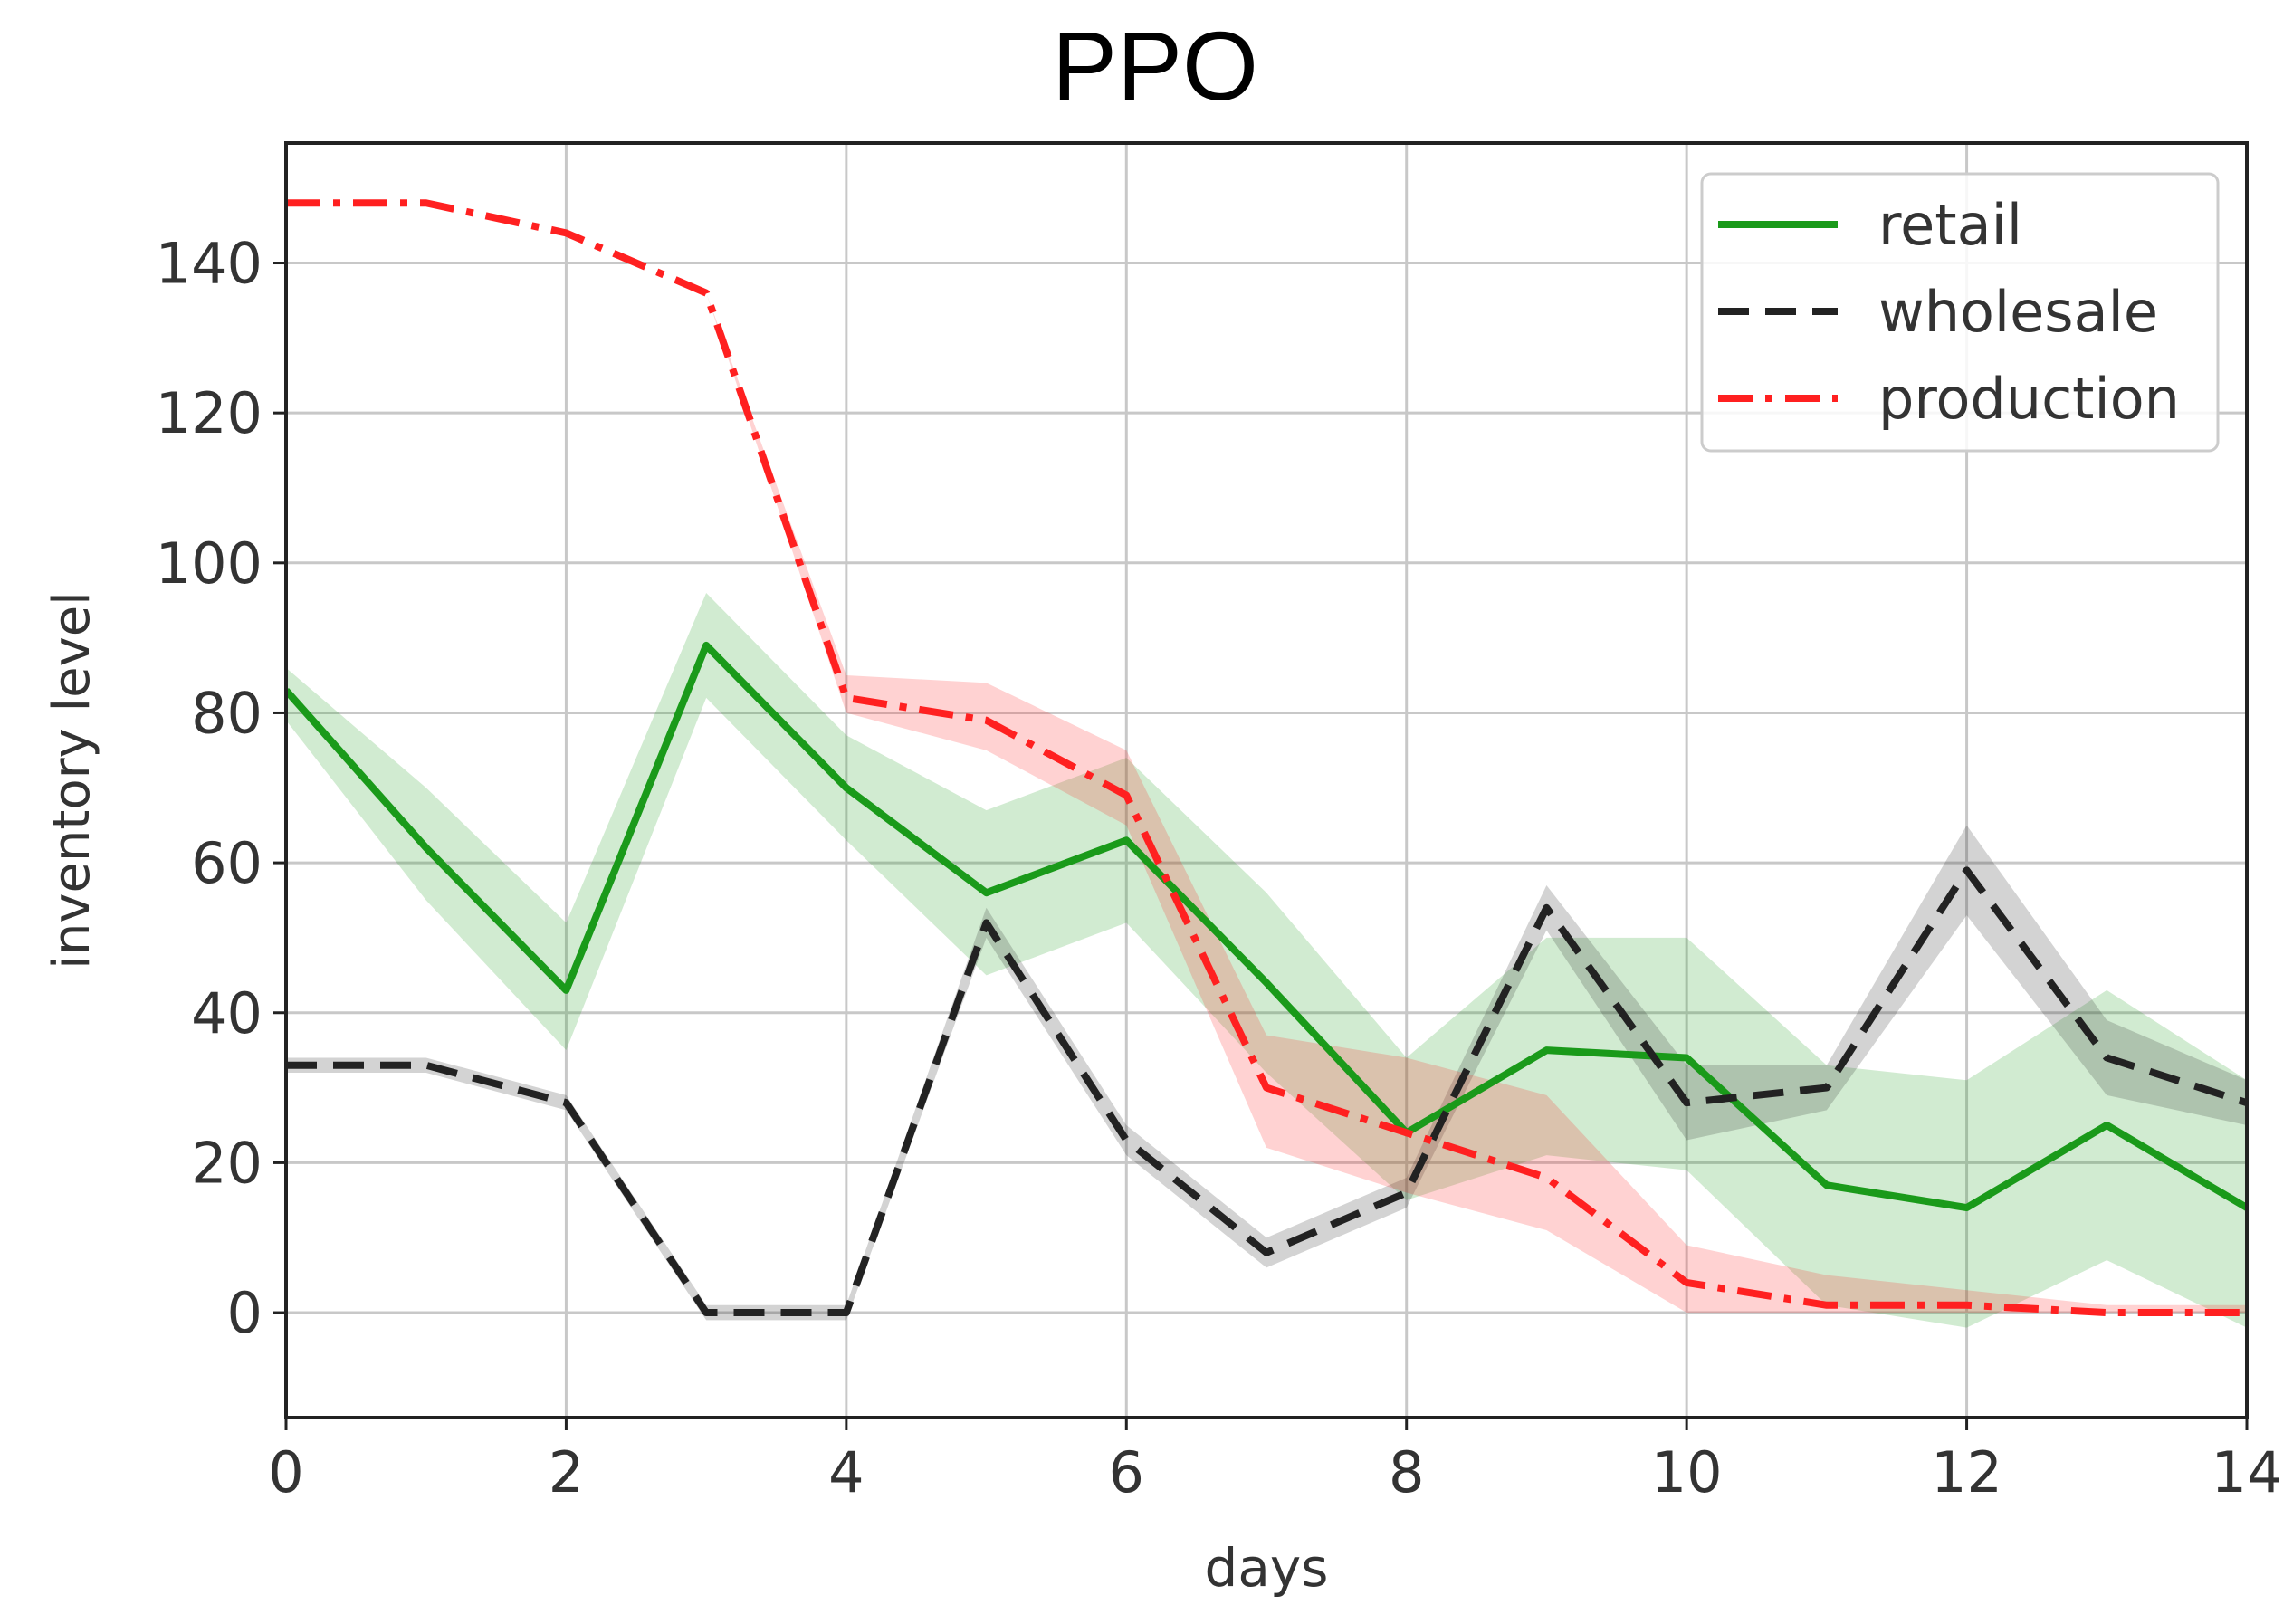 This screenshot has height=1624, width=2293. What do you see at coordinates (227, 1163) in the screenshot?
I see `y-tick-label: 20` at bounding box center [227, 1163].